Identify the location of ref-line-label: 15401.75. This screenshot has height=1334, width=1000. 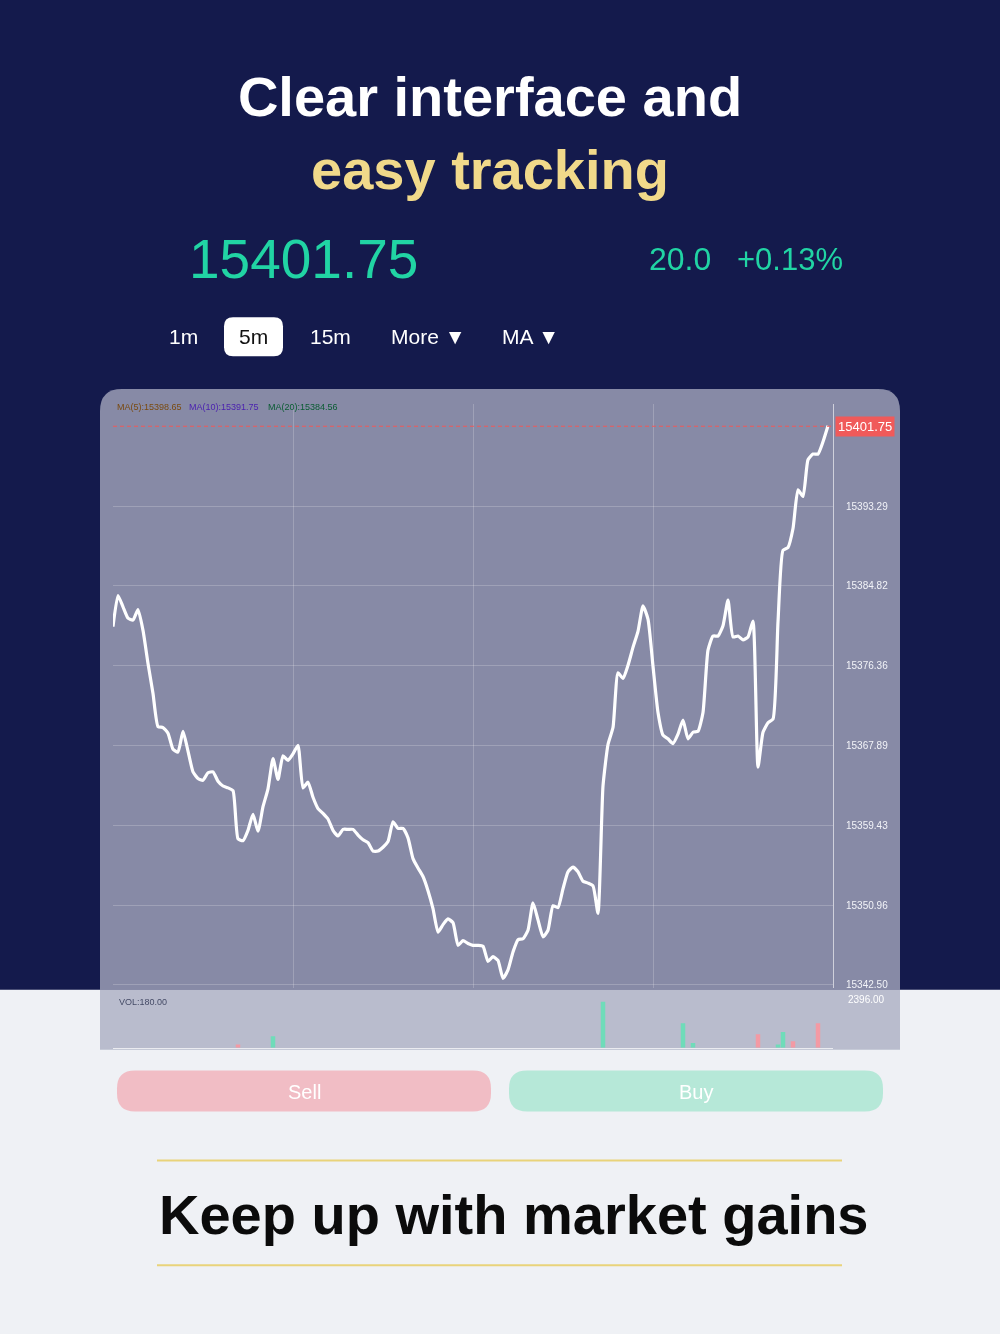
(865, 426).